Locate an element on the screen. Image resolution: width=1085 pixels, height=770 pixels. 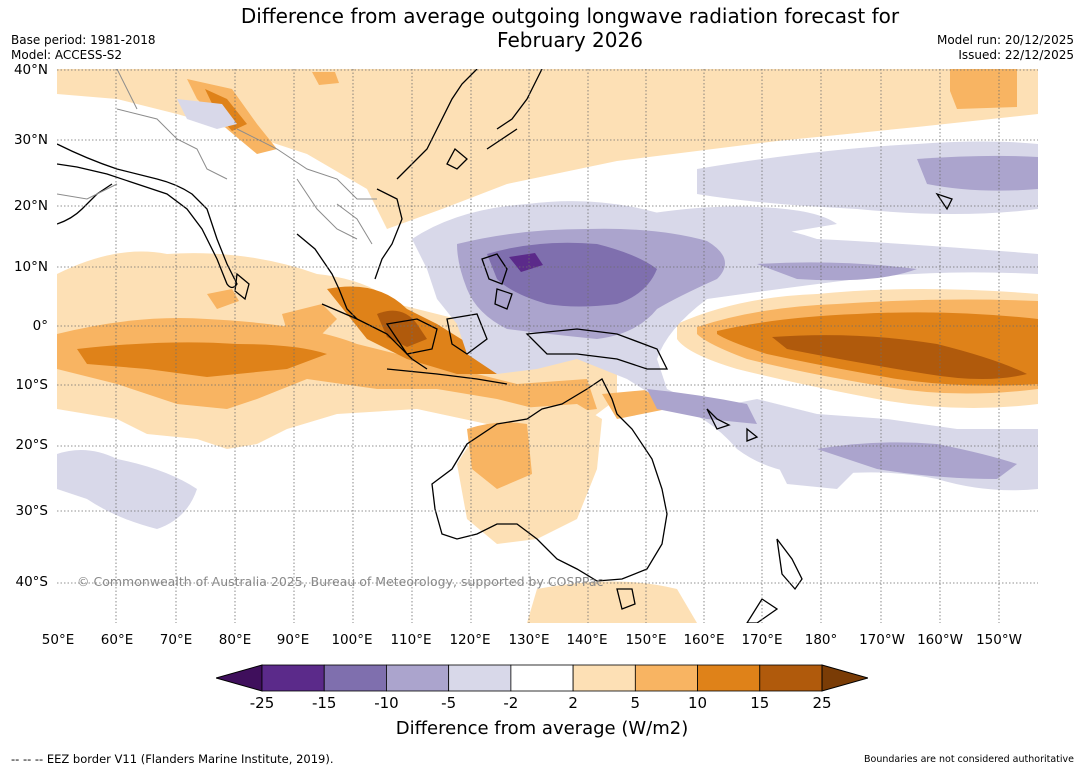
model-name: Model: ACCESS-S2 is located at coordinates (67, 55).